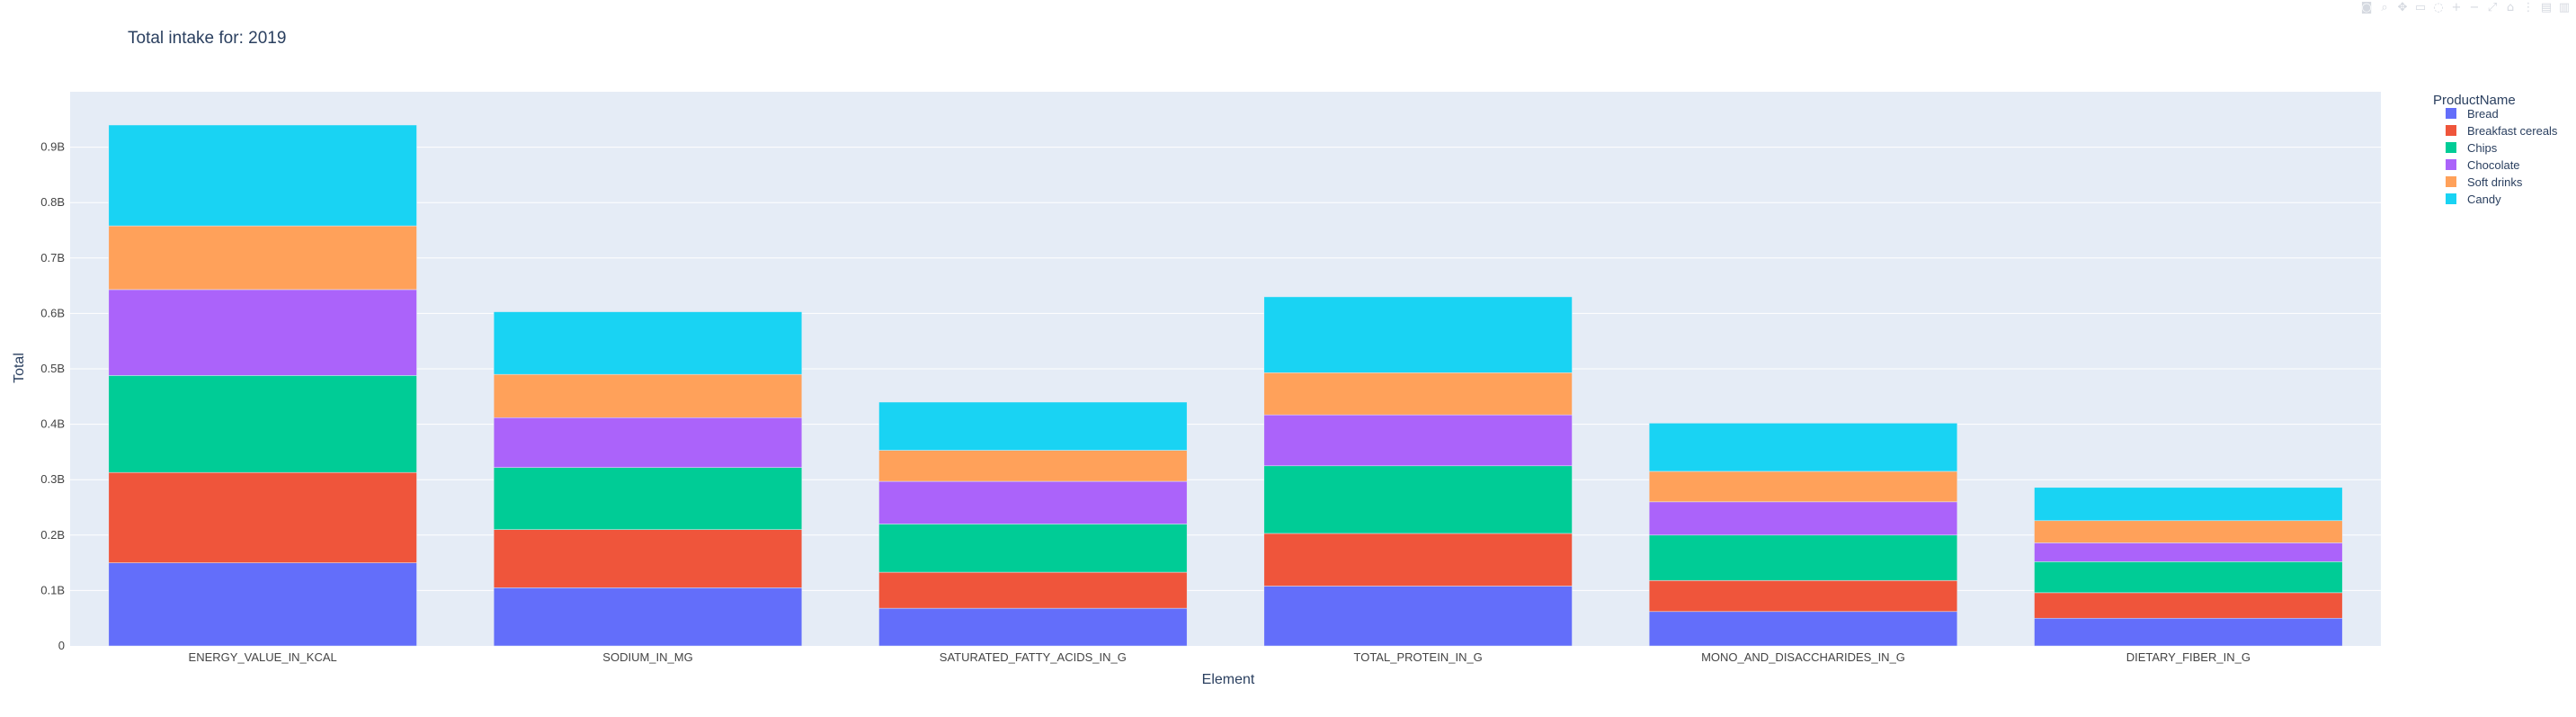 This screenshot has height=717, width=2576. Describe the element at coordinates (53, 202) in the screenshot. I see `y-tick-label: 0.8B` at that location.